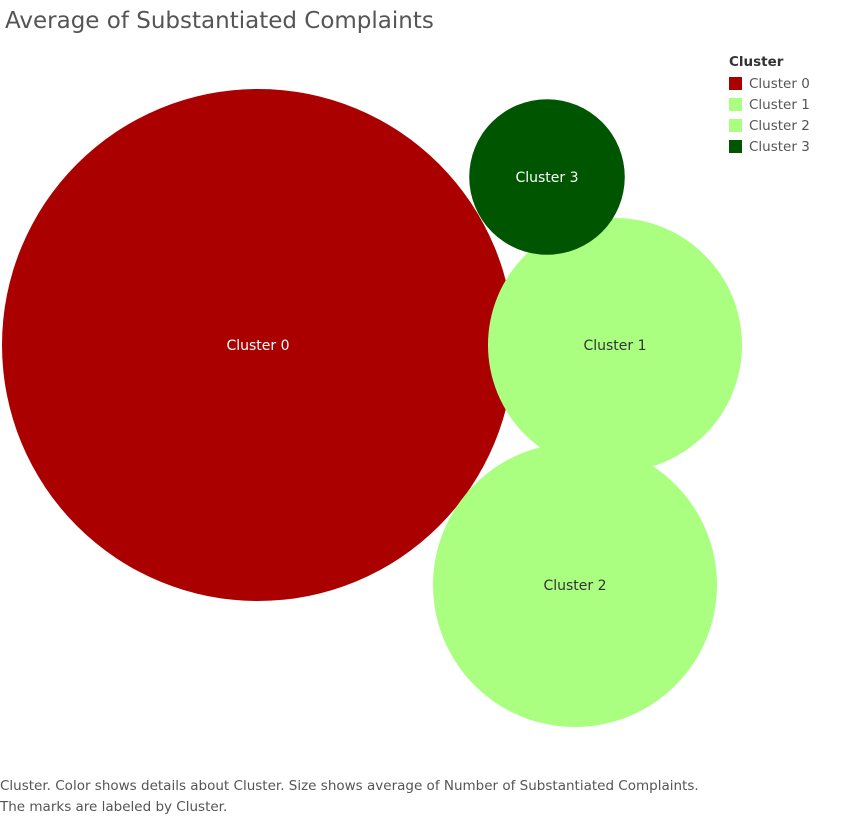 This screenshot has height=818, width=867. Describe the element at coordinates (779, 146) in the screenshot. I see `legend-label: Cluster 3` at that location.